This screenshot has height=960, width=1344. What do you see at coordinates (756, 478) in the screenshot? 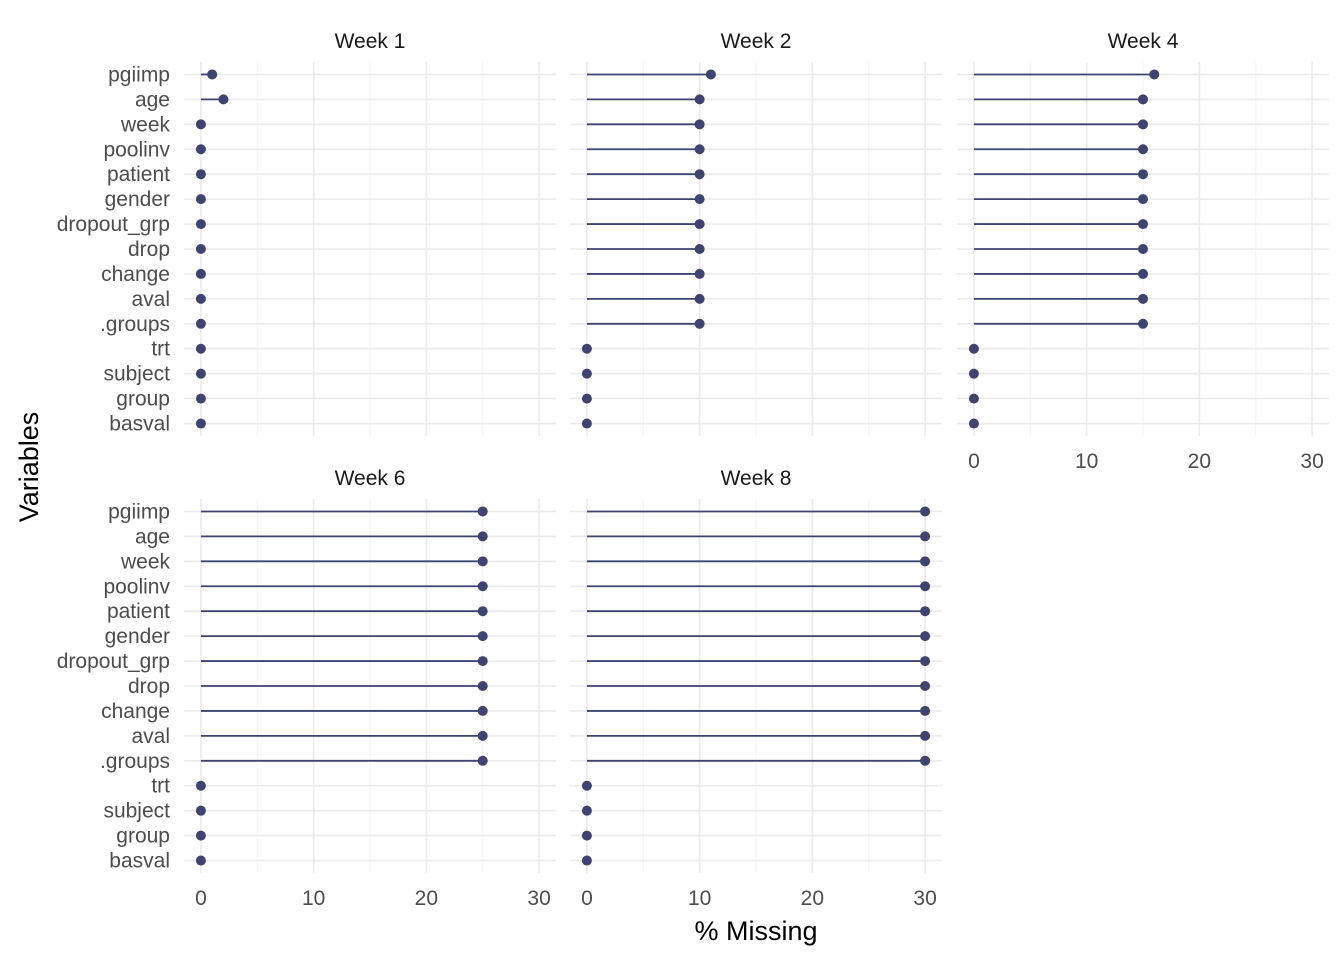
I see `facet-title: Week 8` at bounding box center [756, 478].